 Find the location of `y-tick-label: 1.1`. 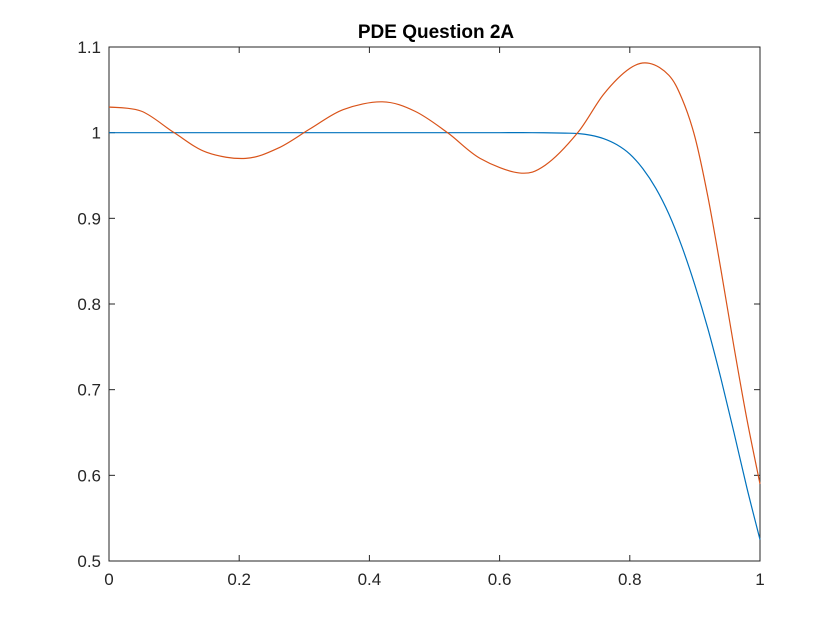

y-tick-label: 1.1 is located at coordinates (89, 47).